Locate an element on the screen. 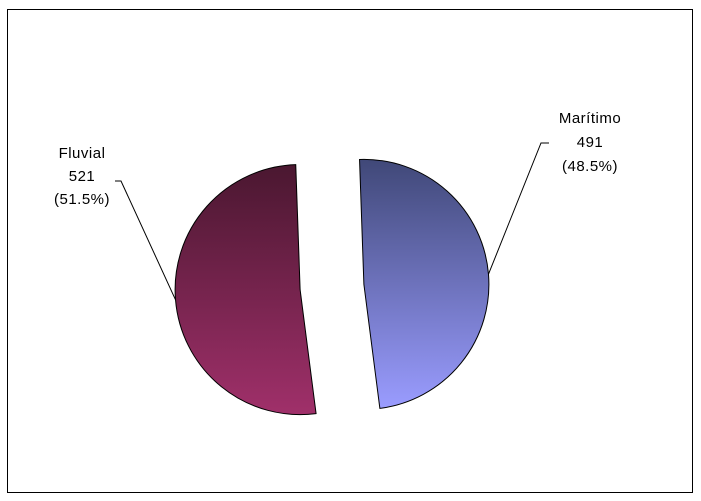 This screenshot has height=501, width=701. data-label-maritimo: Marítimo 491 (48.5%) is located at coordinates (590, 142).